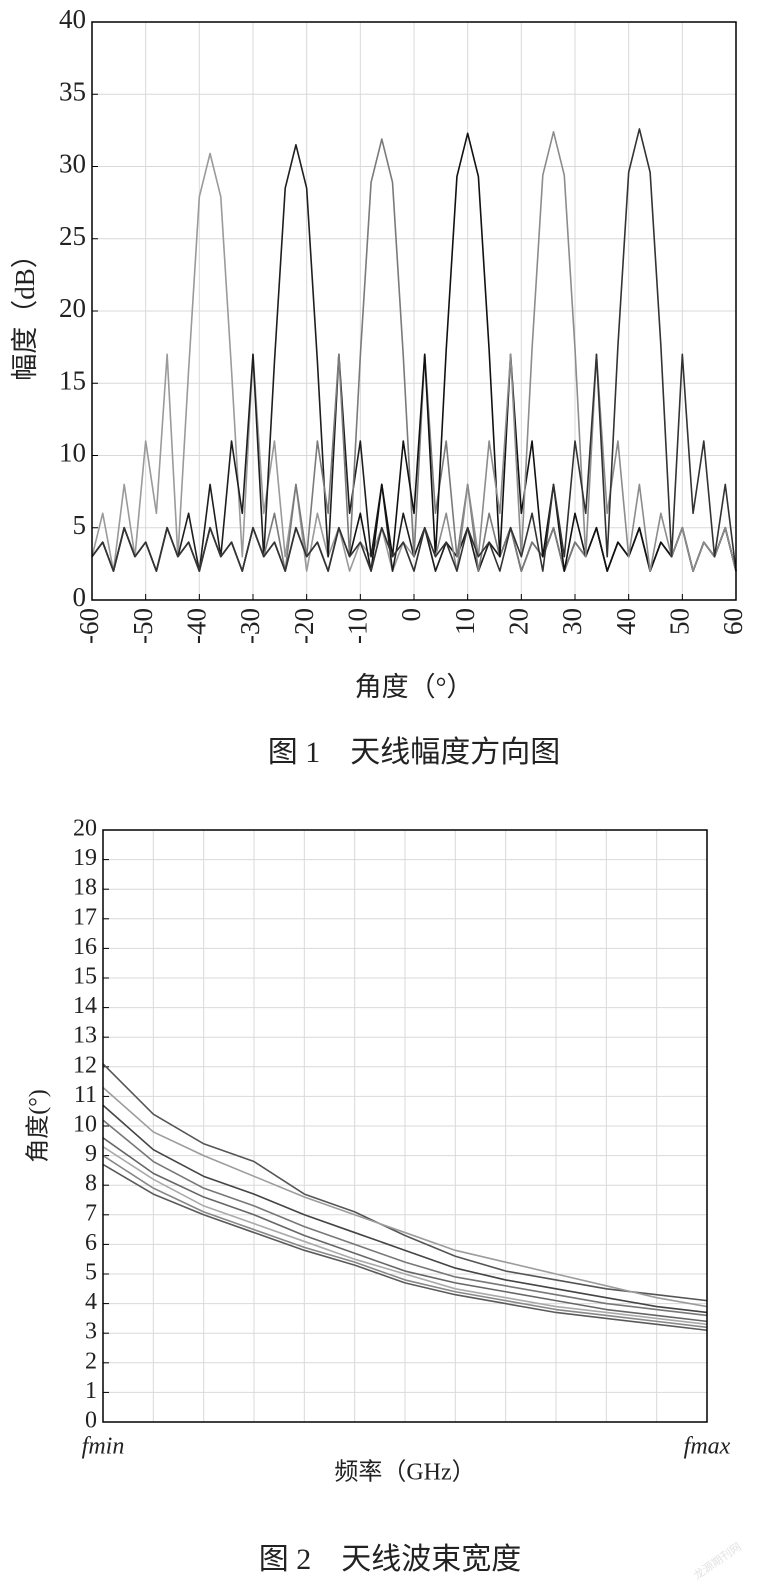 The height and width of the screenshot is (1590, 759). I want to click on y-tick-label: 19, so click(85, 858).